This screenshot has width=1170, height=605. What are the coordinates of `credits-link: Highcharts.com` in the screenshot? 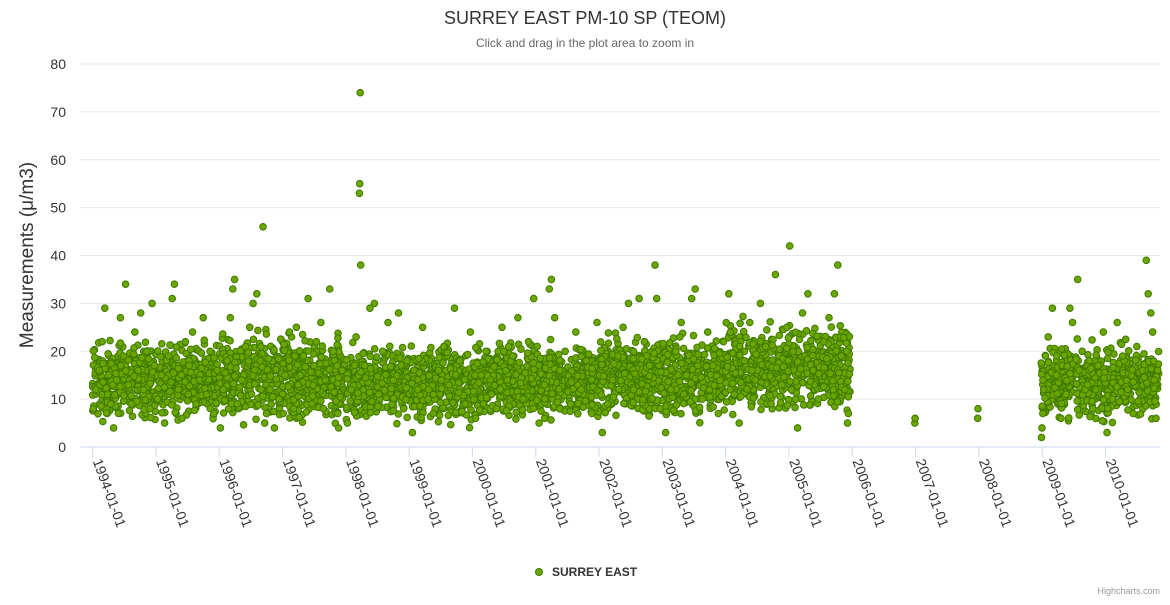 It's located at (1128, 591).